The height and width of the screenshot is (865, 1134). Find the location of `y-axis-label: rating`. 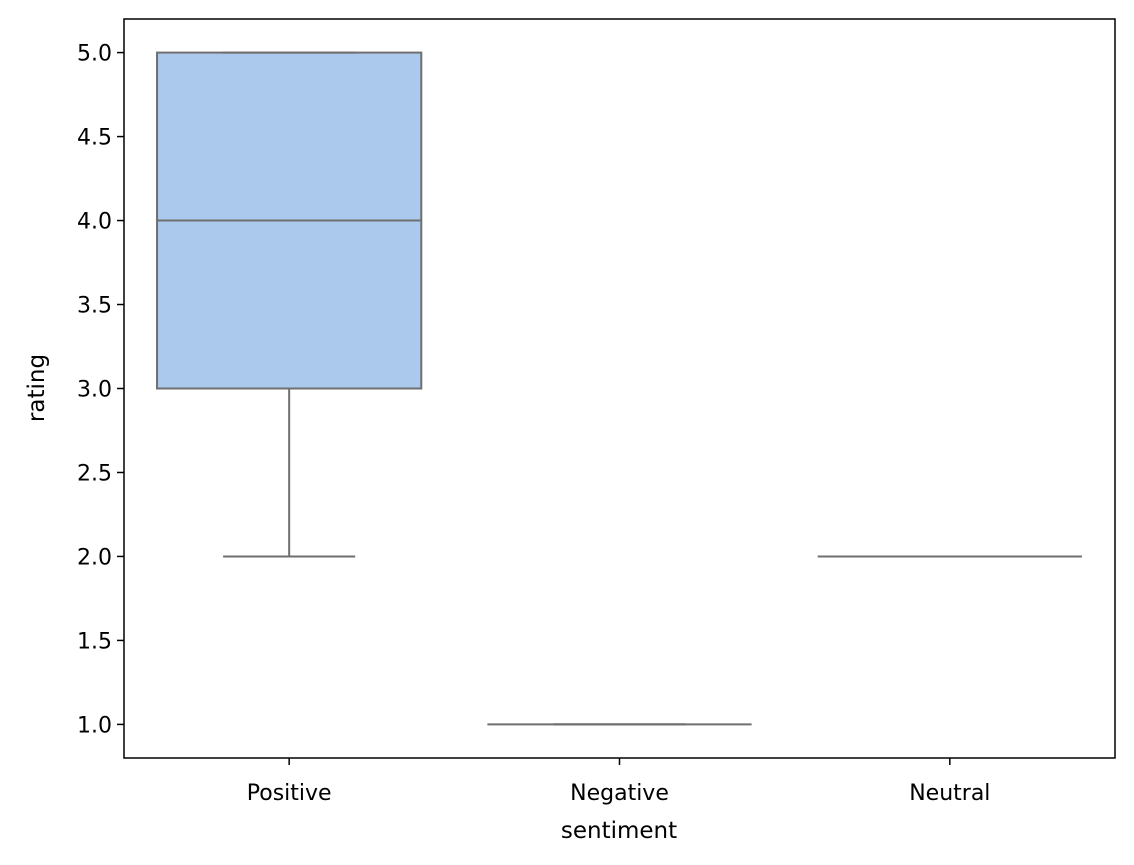

y-axis-label: rating is located at coordinates (37, 388).